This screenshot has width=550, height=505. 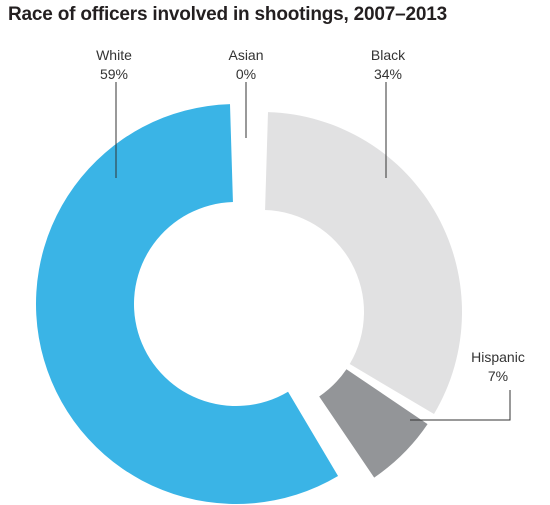 I want to click on value-label-hispanic: 7%, so click(x=498, y=376).